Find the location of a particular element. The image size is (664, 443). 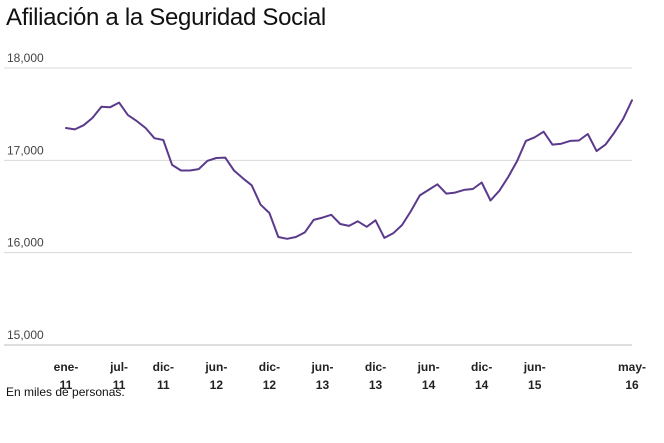

y-axis-tick-labels: 15,000 16,000 17,000 18,000 is located at coordinates (25, 196).